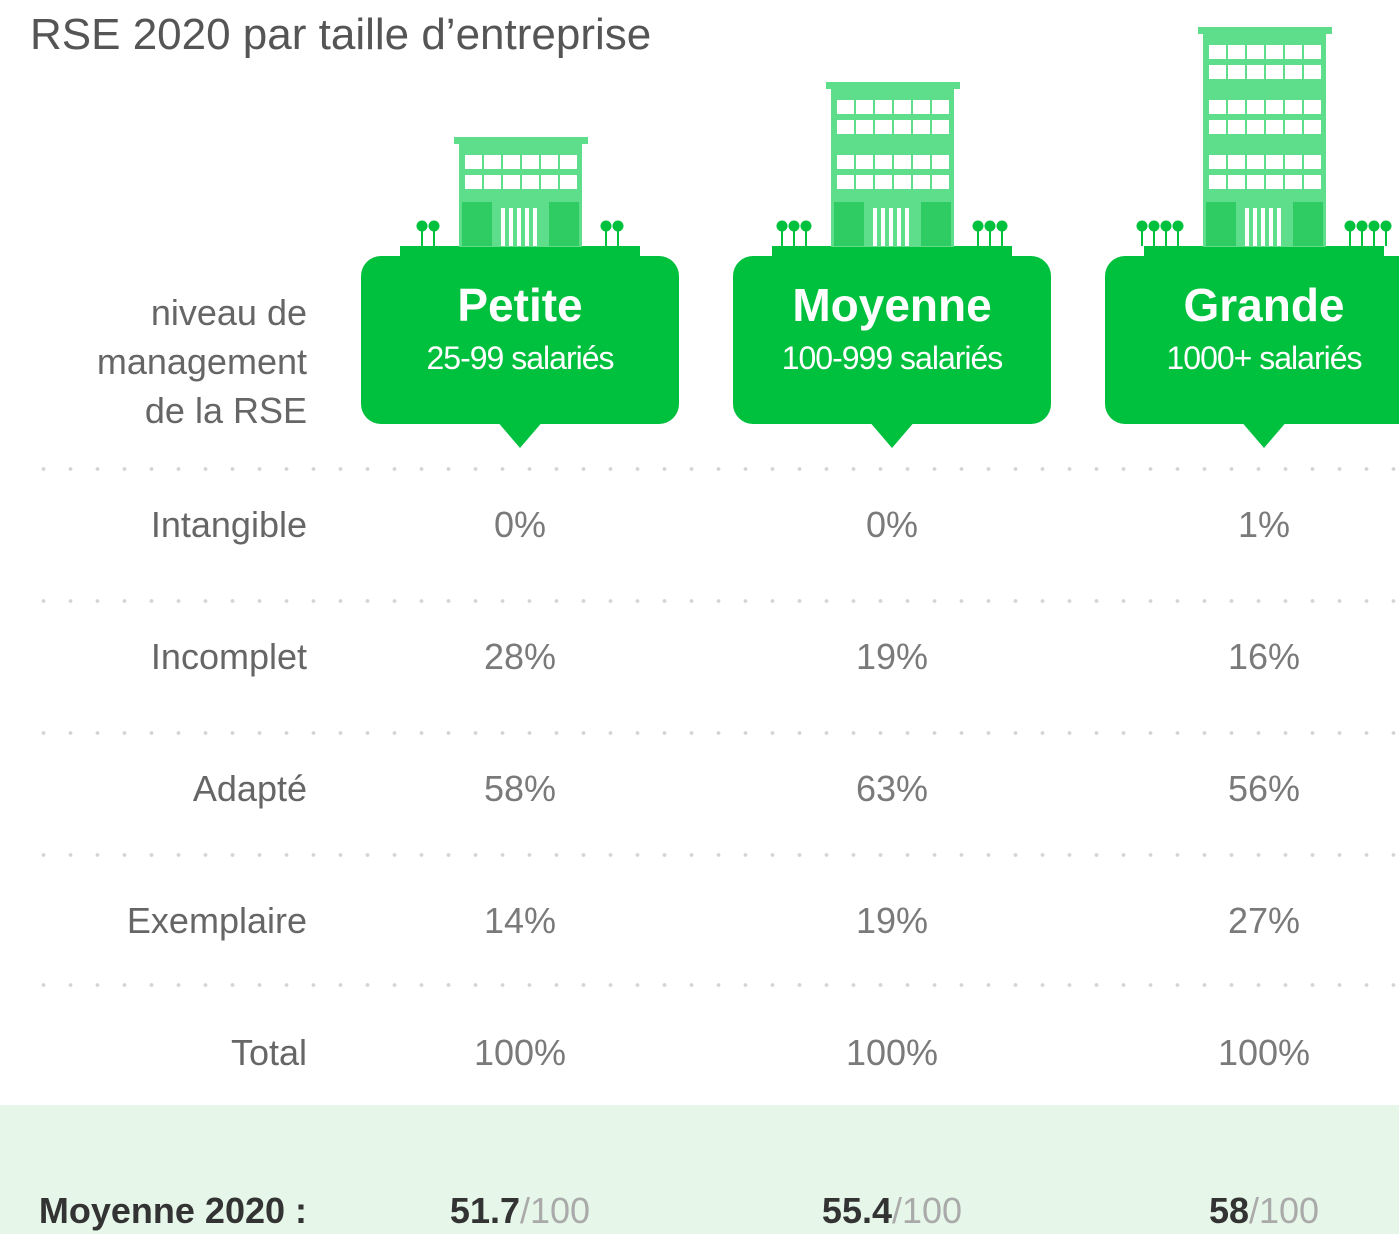 The height and width of the screenshot is (1234, 1399). Describe the element at coordinates (1252, 340) in the screenshot. I see `column-header: Grande 1000+ salariés` at that location.